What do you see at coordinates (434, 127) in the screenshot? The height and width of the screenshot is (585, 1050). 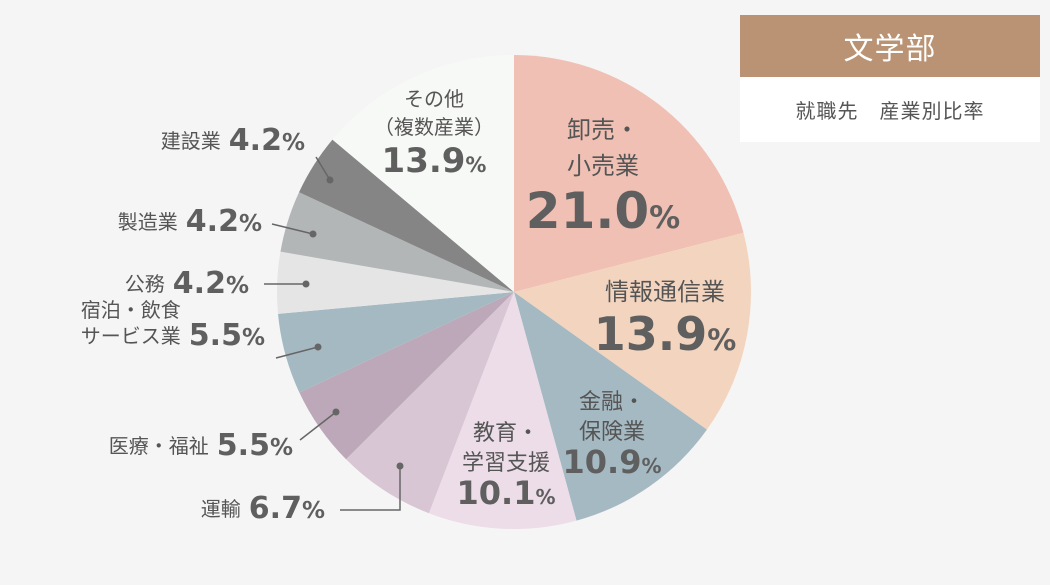 I see `slice-label-11: （複数産業）` at bounding box center [434, 127].